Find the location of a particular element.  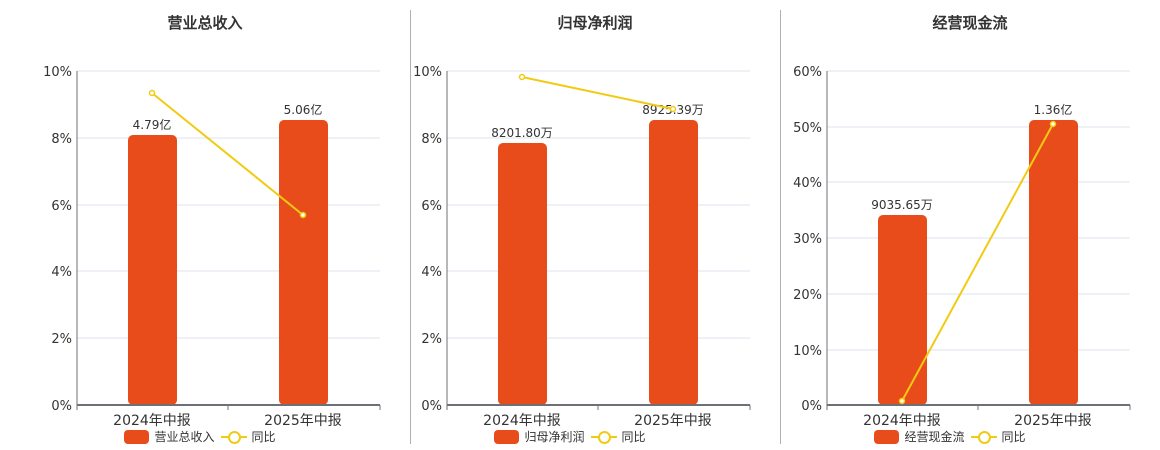

svg-text: 40% is located at coordinates (807, 183).